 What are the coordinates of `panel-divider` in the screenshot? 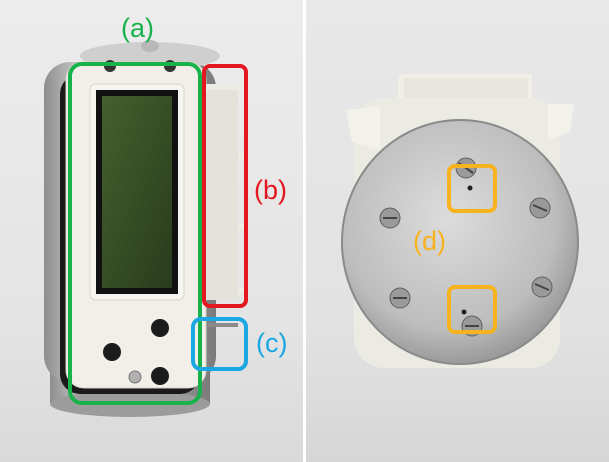 It's located at (304, 231).